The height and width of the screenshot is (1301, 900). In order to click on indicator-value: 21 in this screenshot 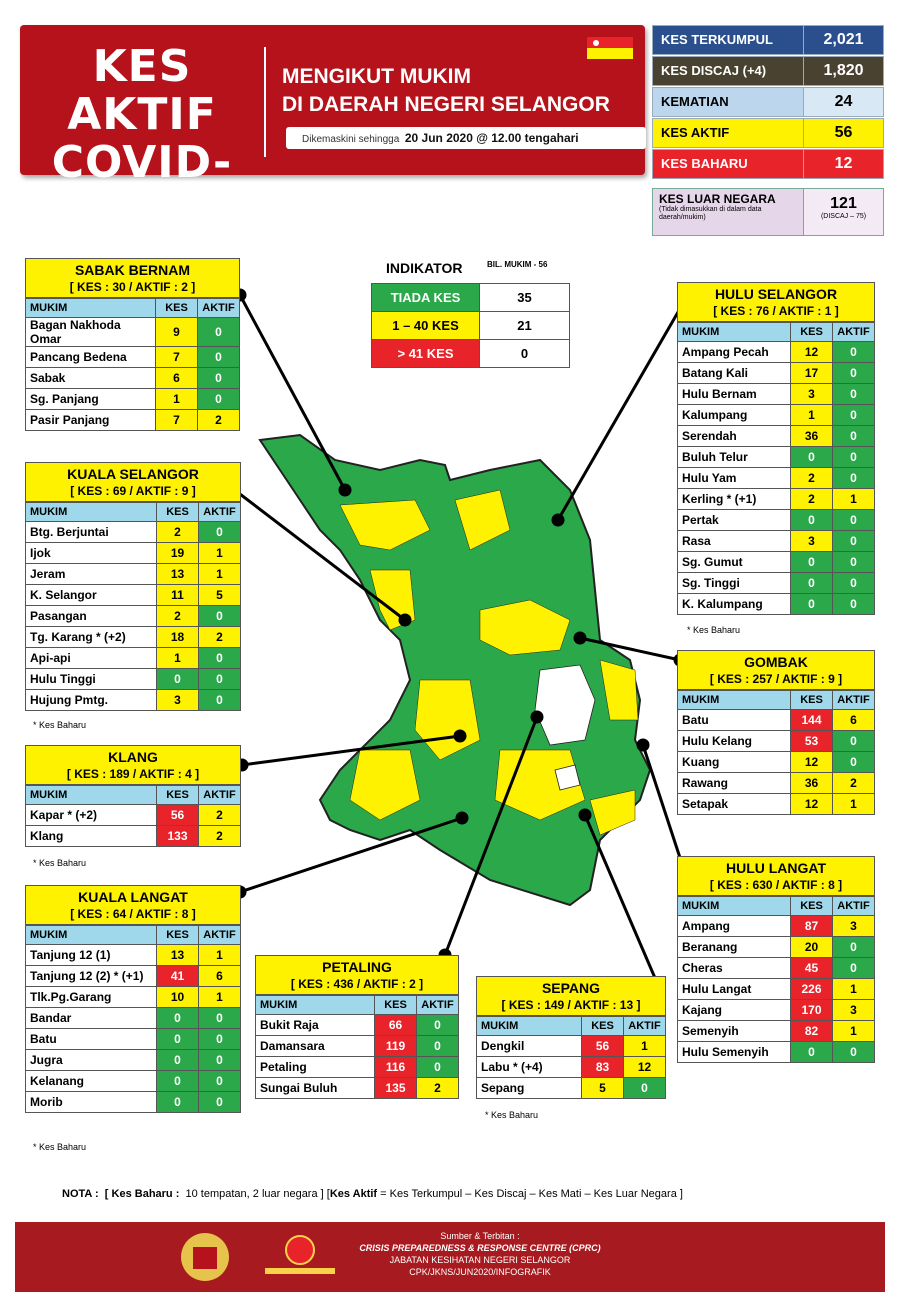, I will do `click(524, 325)`.